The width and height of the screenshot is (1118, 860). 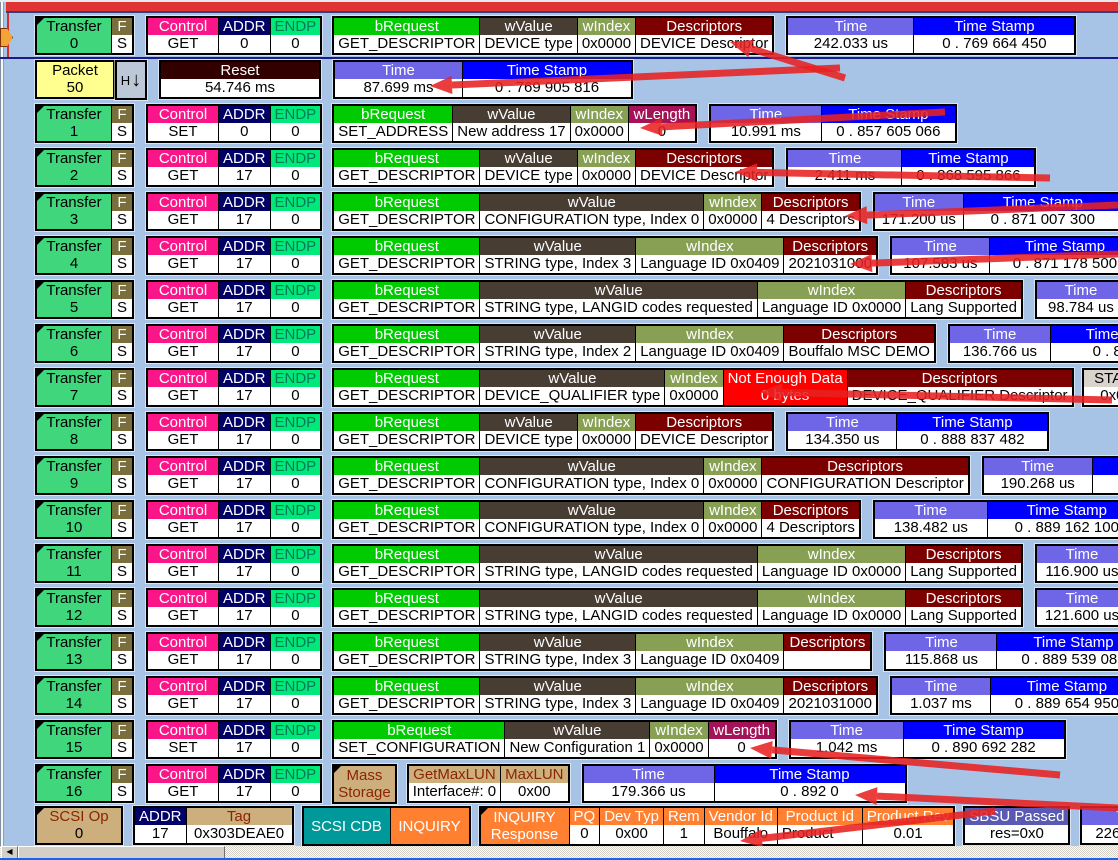 I want to click on descriptors-cell: Descriptors DEVICE Descriptor, so click(x=704, y=35).